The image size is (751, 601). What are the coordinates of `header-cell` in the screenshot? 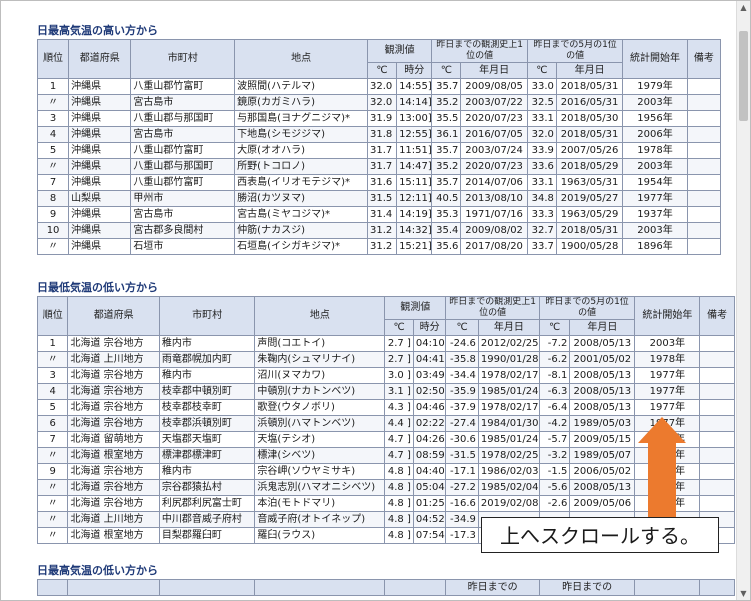 It's located at (207, 587).